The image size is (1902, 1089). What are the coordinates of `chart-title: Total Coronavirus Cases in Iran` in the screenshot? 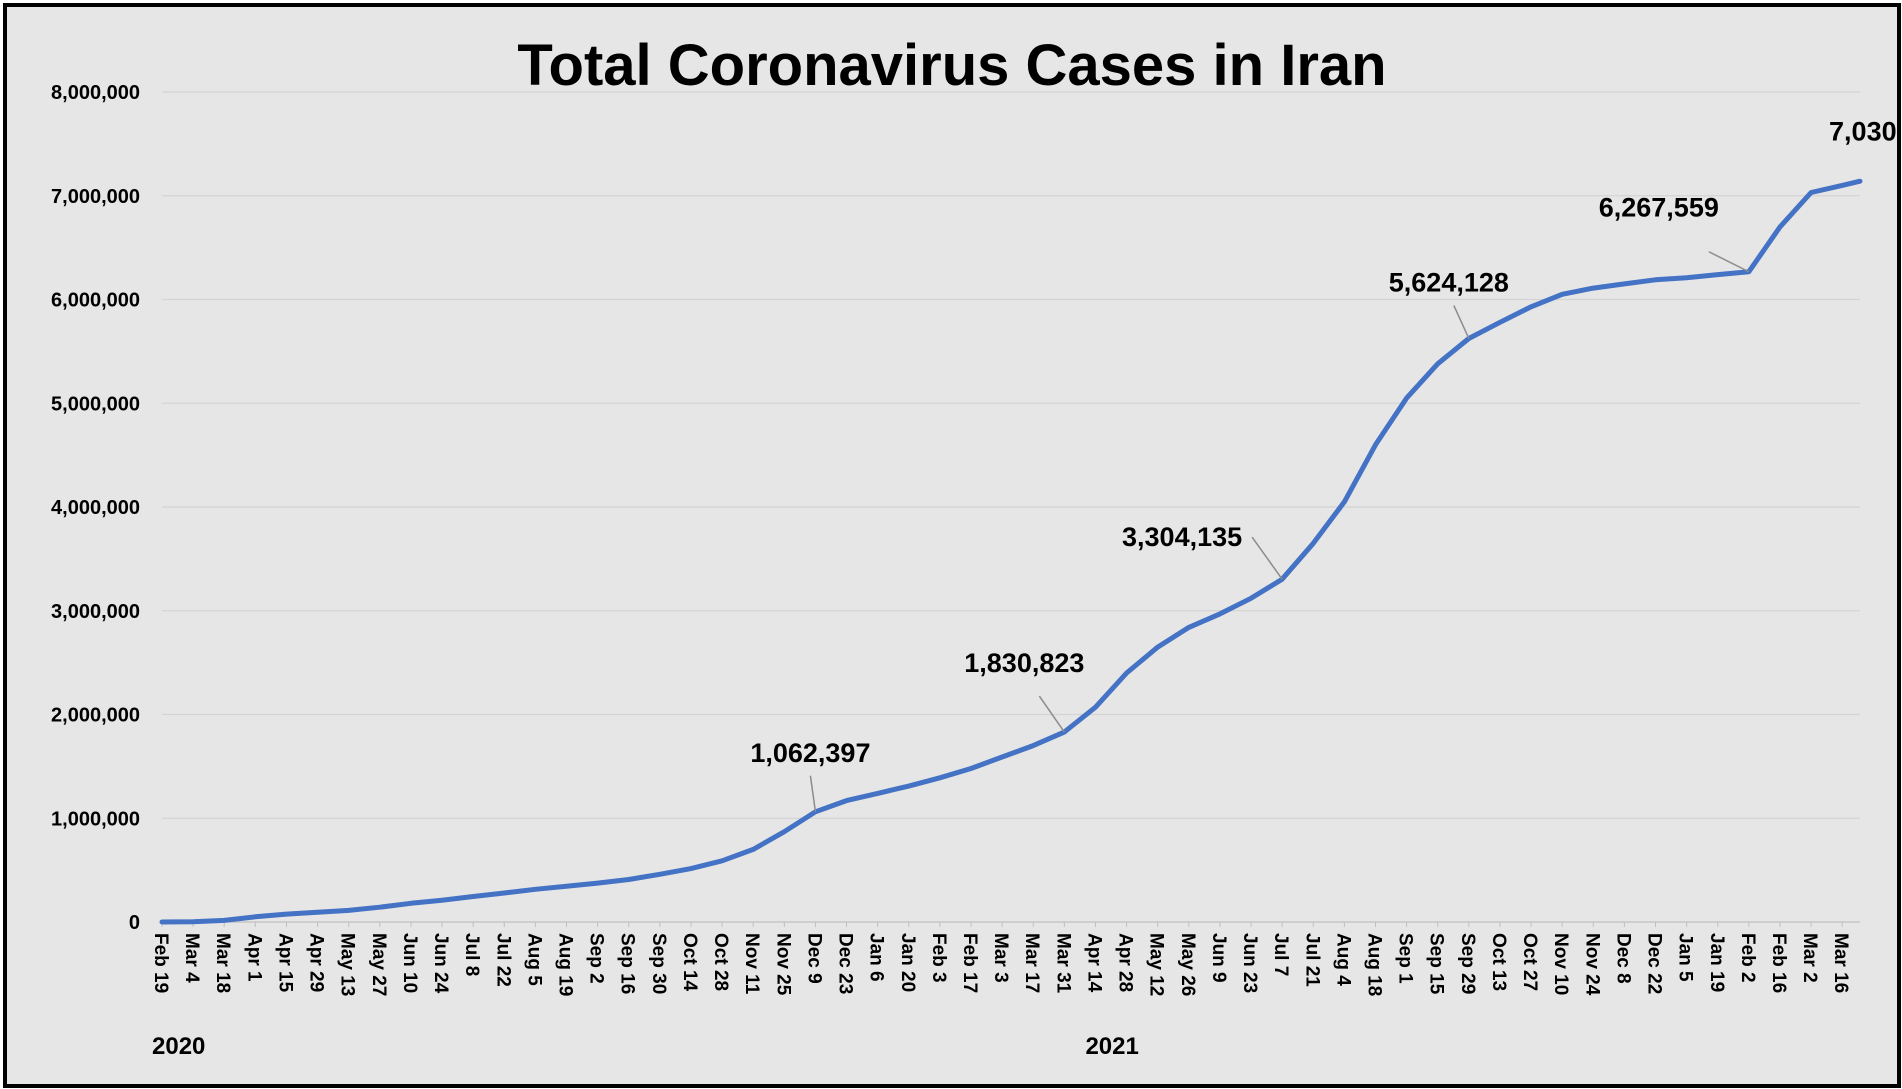 It's located at (951, 65).